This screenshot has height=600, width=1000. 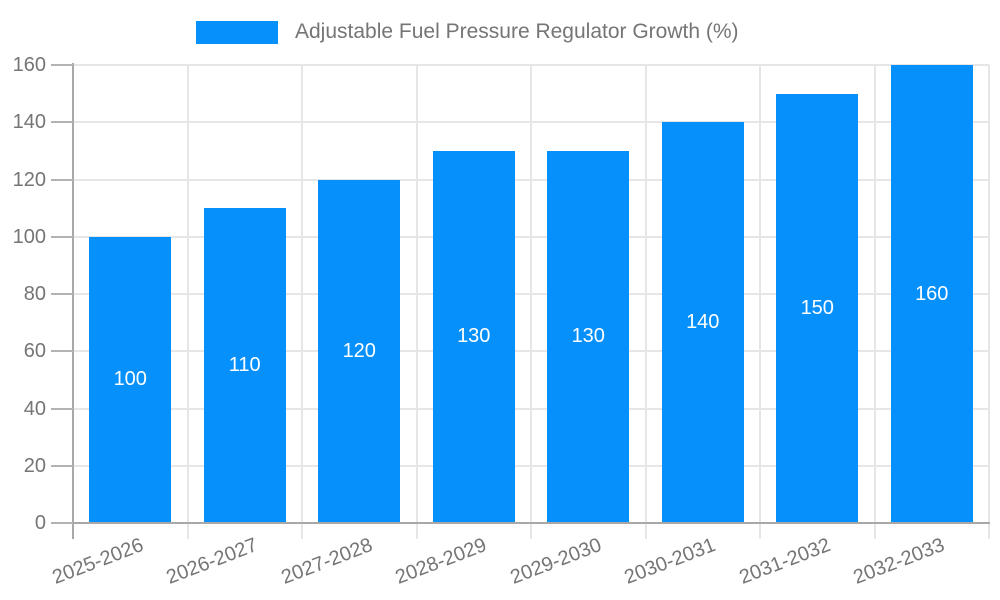 What do you see at coordinates (441, 561) in the screenshot?
I see `x-tick-label: 2028-2029` at bounding box center [441, 561].